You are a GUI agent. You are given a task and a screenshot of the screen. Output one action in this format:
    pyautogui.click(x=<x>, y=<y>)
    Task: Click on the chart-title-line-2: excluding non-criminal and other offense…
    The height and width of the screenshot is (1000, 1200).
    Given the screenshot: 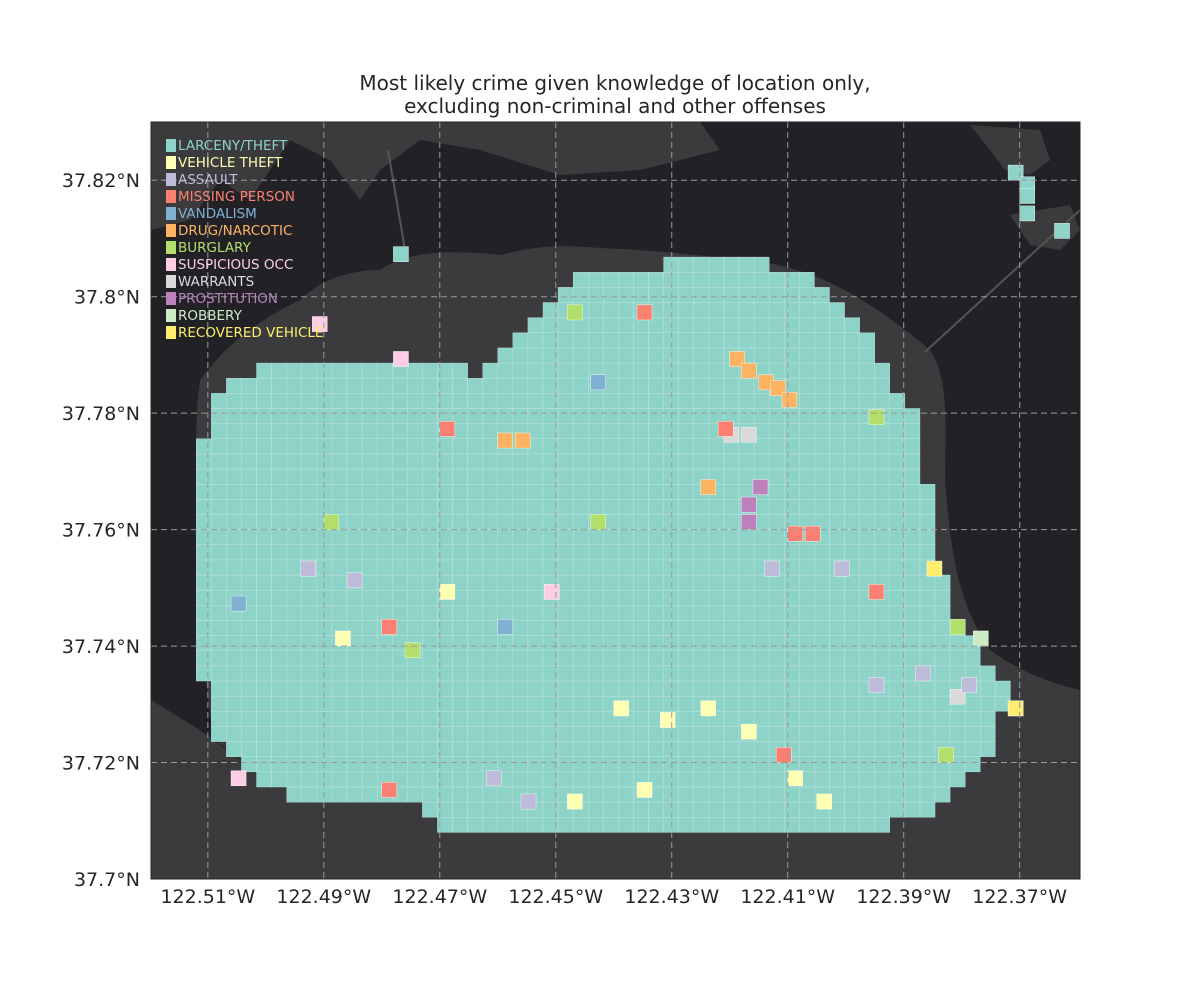 What is the action you would take?
    pyautogui.click(x=615, y=106)
    